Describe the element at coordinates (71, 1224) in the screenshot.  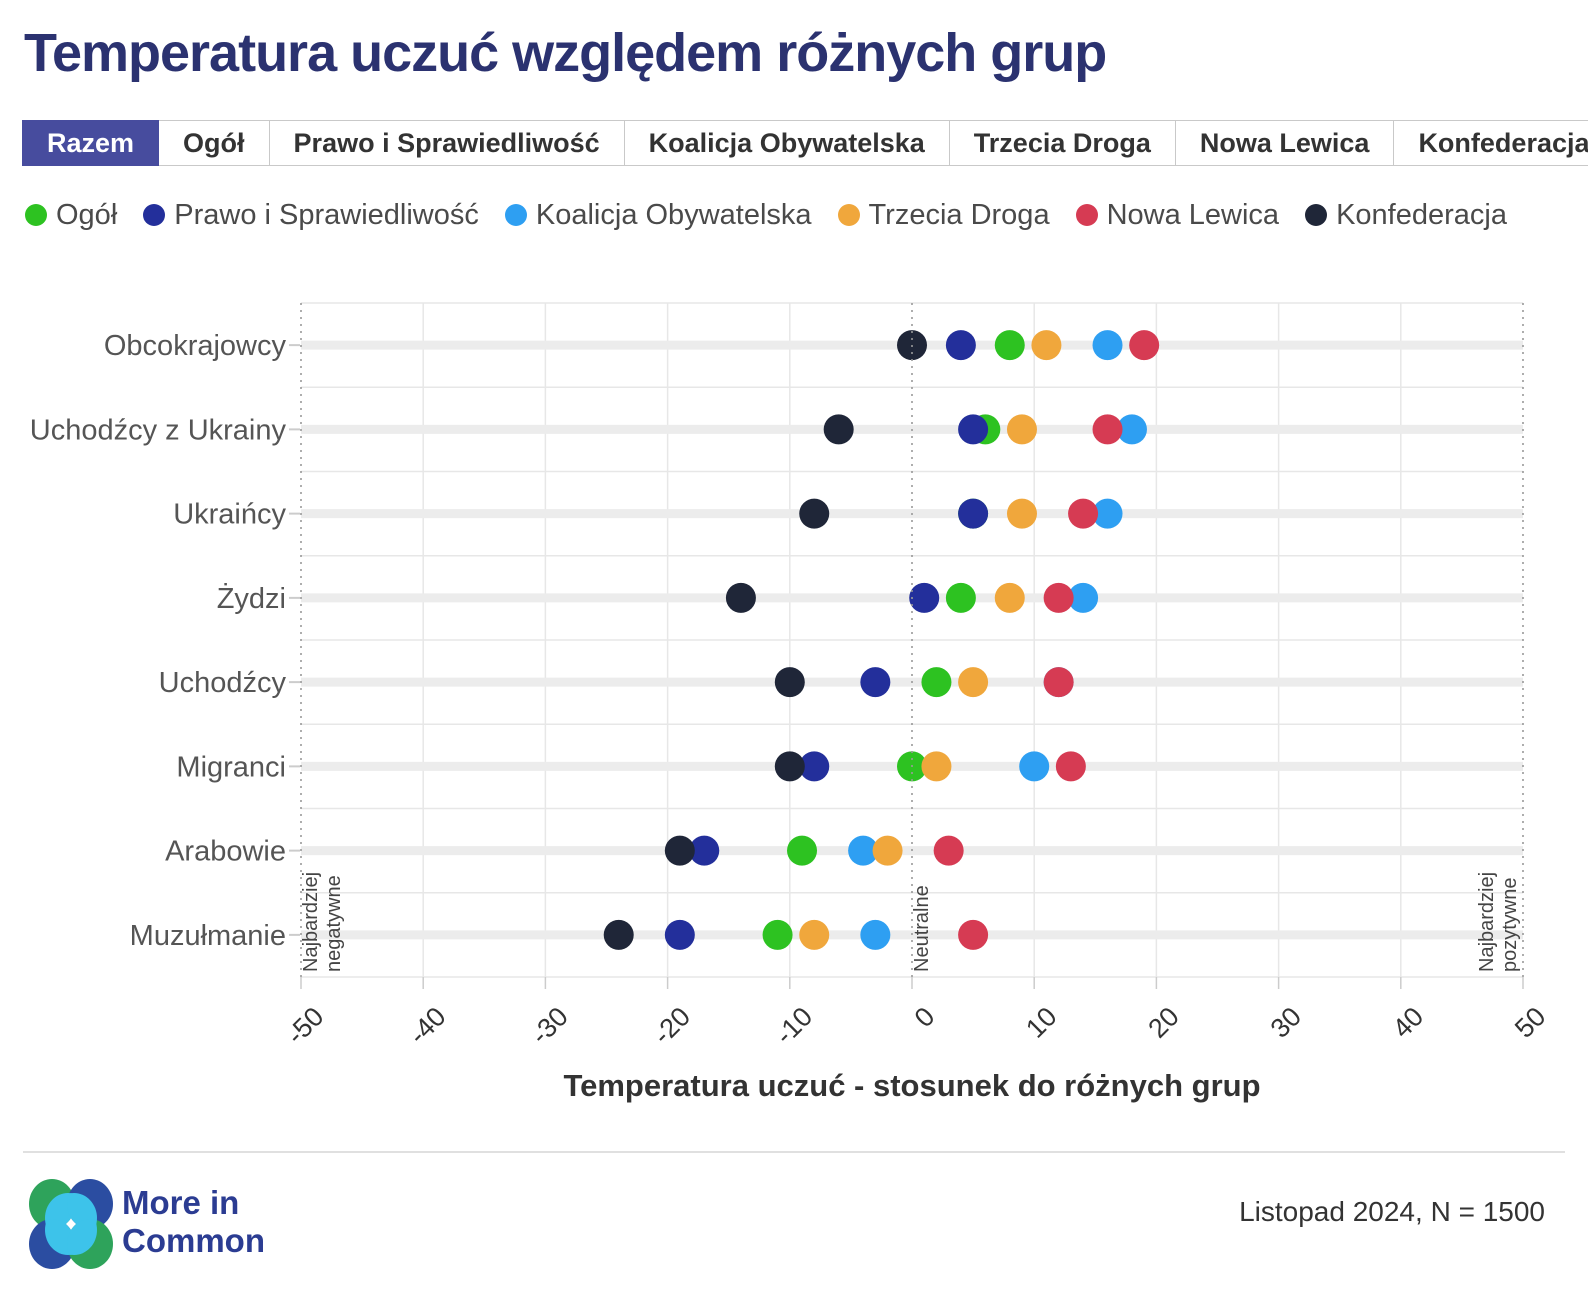
I see `more-in-common-logo-icon` at that location.